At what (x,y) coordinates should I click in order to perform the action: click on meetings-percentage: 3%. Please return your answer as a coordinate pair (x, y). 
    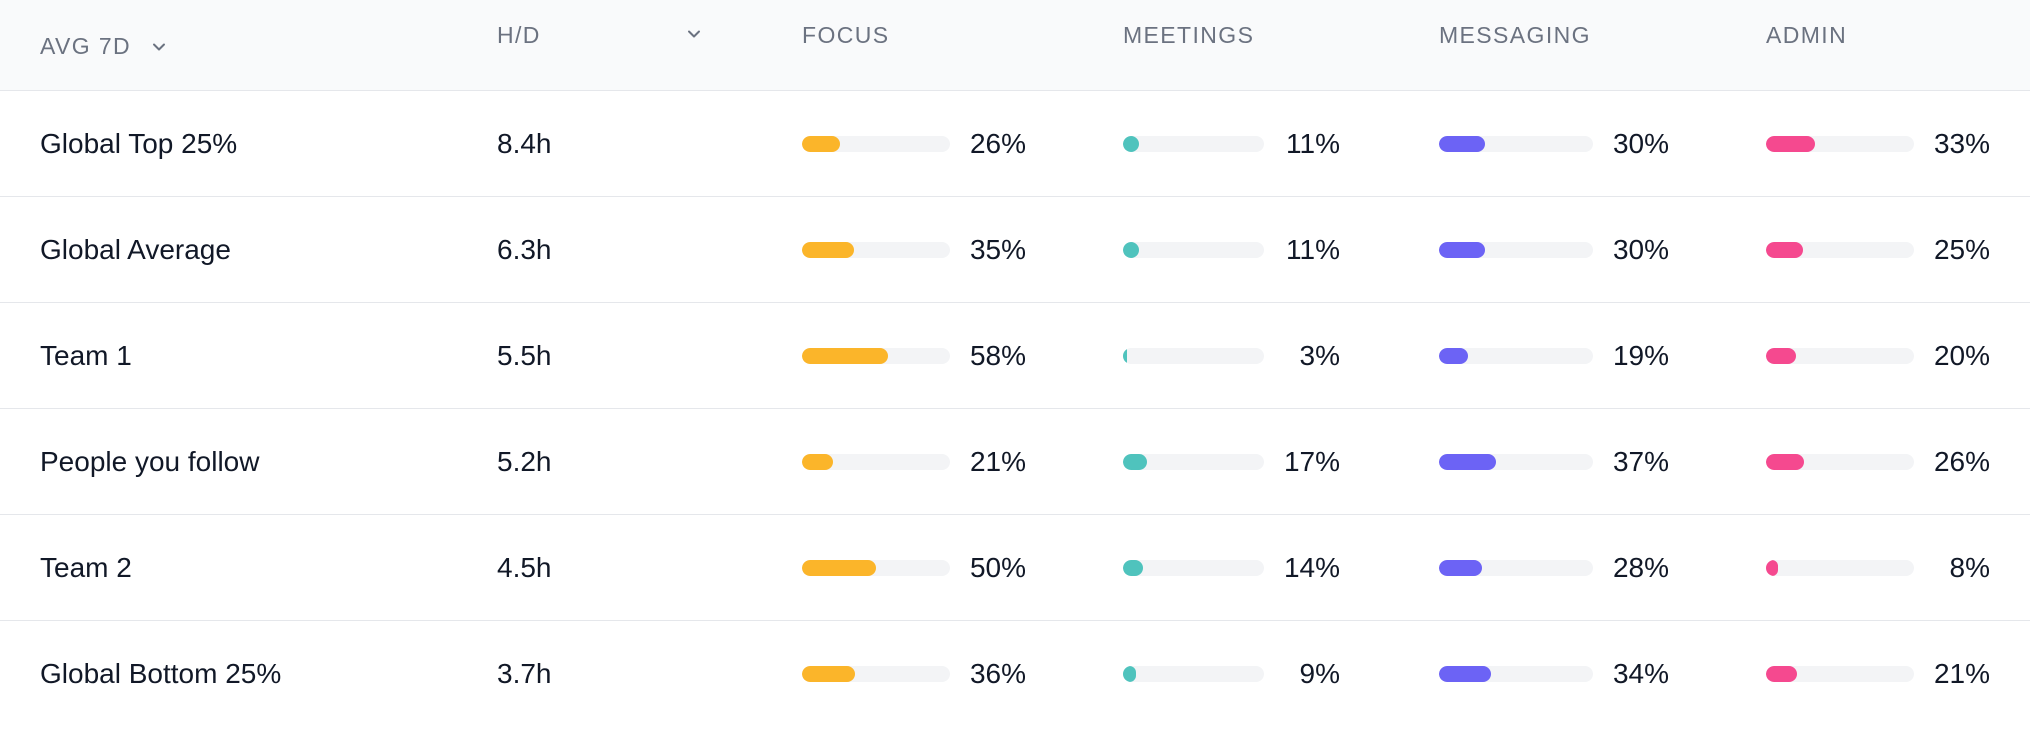
    Looking at the image, I should click on (1319, 355).